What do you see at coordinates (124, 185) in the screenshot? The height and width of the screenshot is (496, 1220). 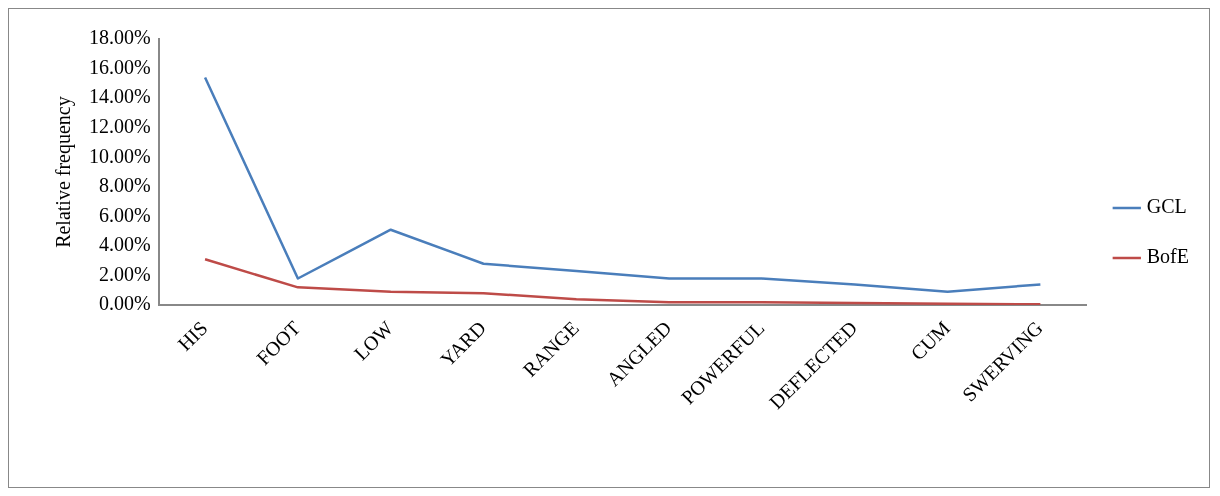 I see `y-tick-label: 8.00%` at bounding box center [124, 185].